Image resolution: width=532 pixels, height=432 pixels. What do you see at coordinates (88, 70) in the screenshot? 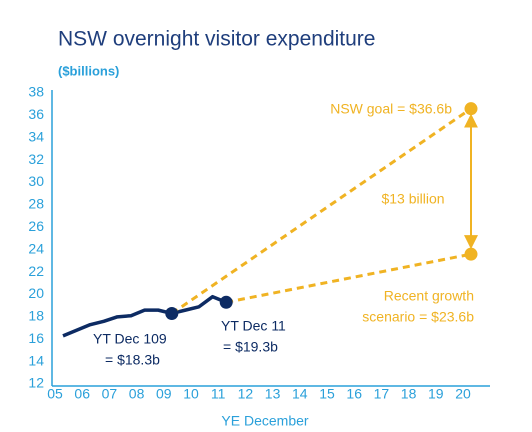
I see `chart-subtitle: ($billions)` at bounding box center [88, 70].